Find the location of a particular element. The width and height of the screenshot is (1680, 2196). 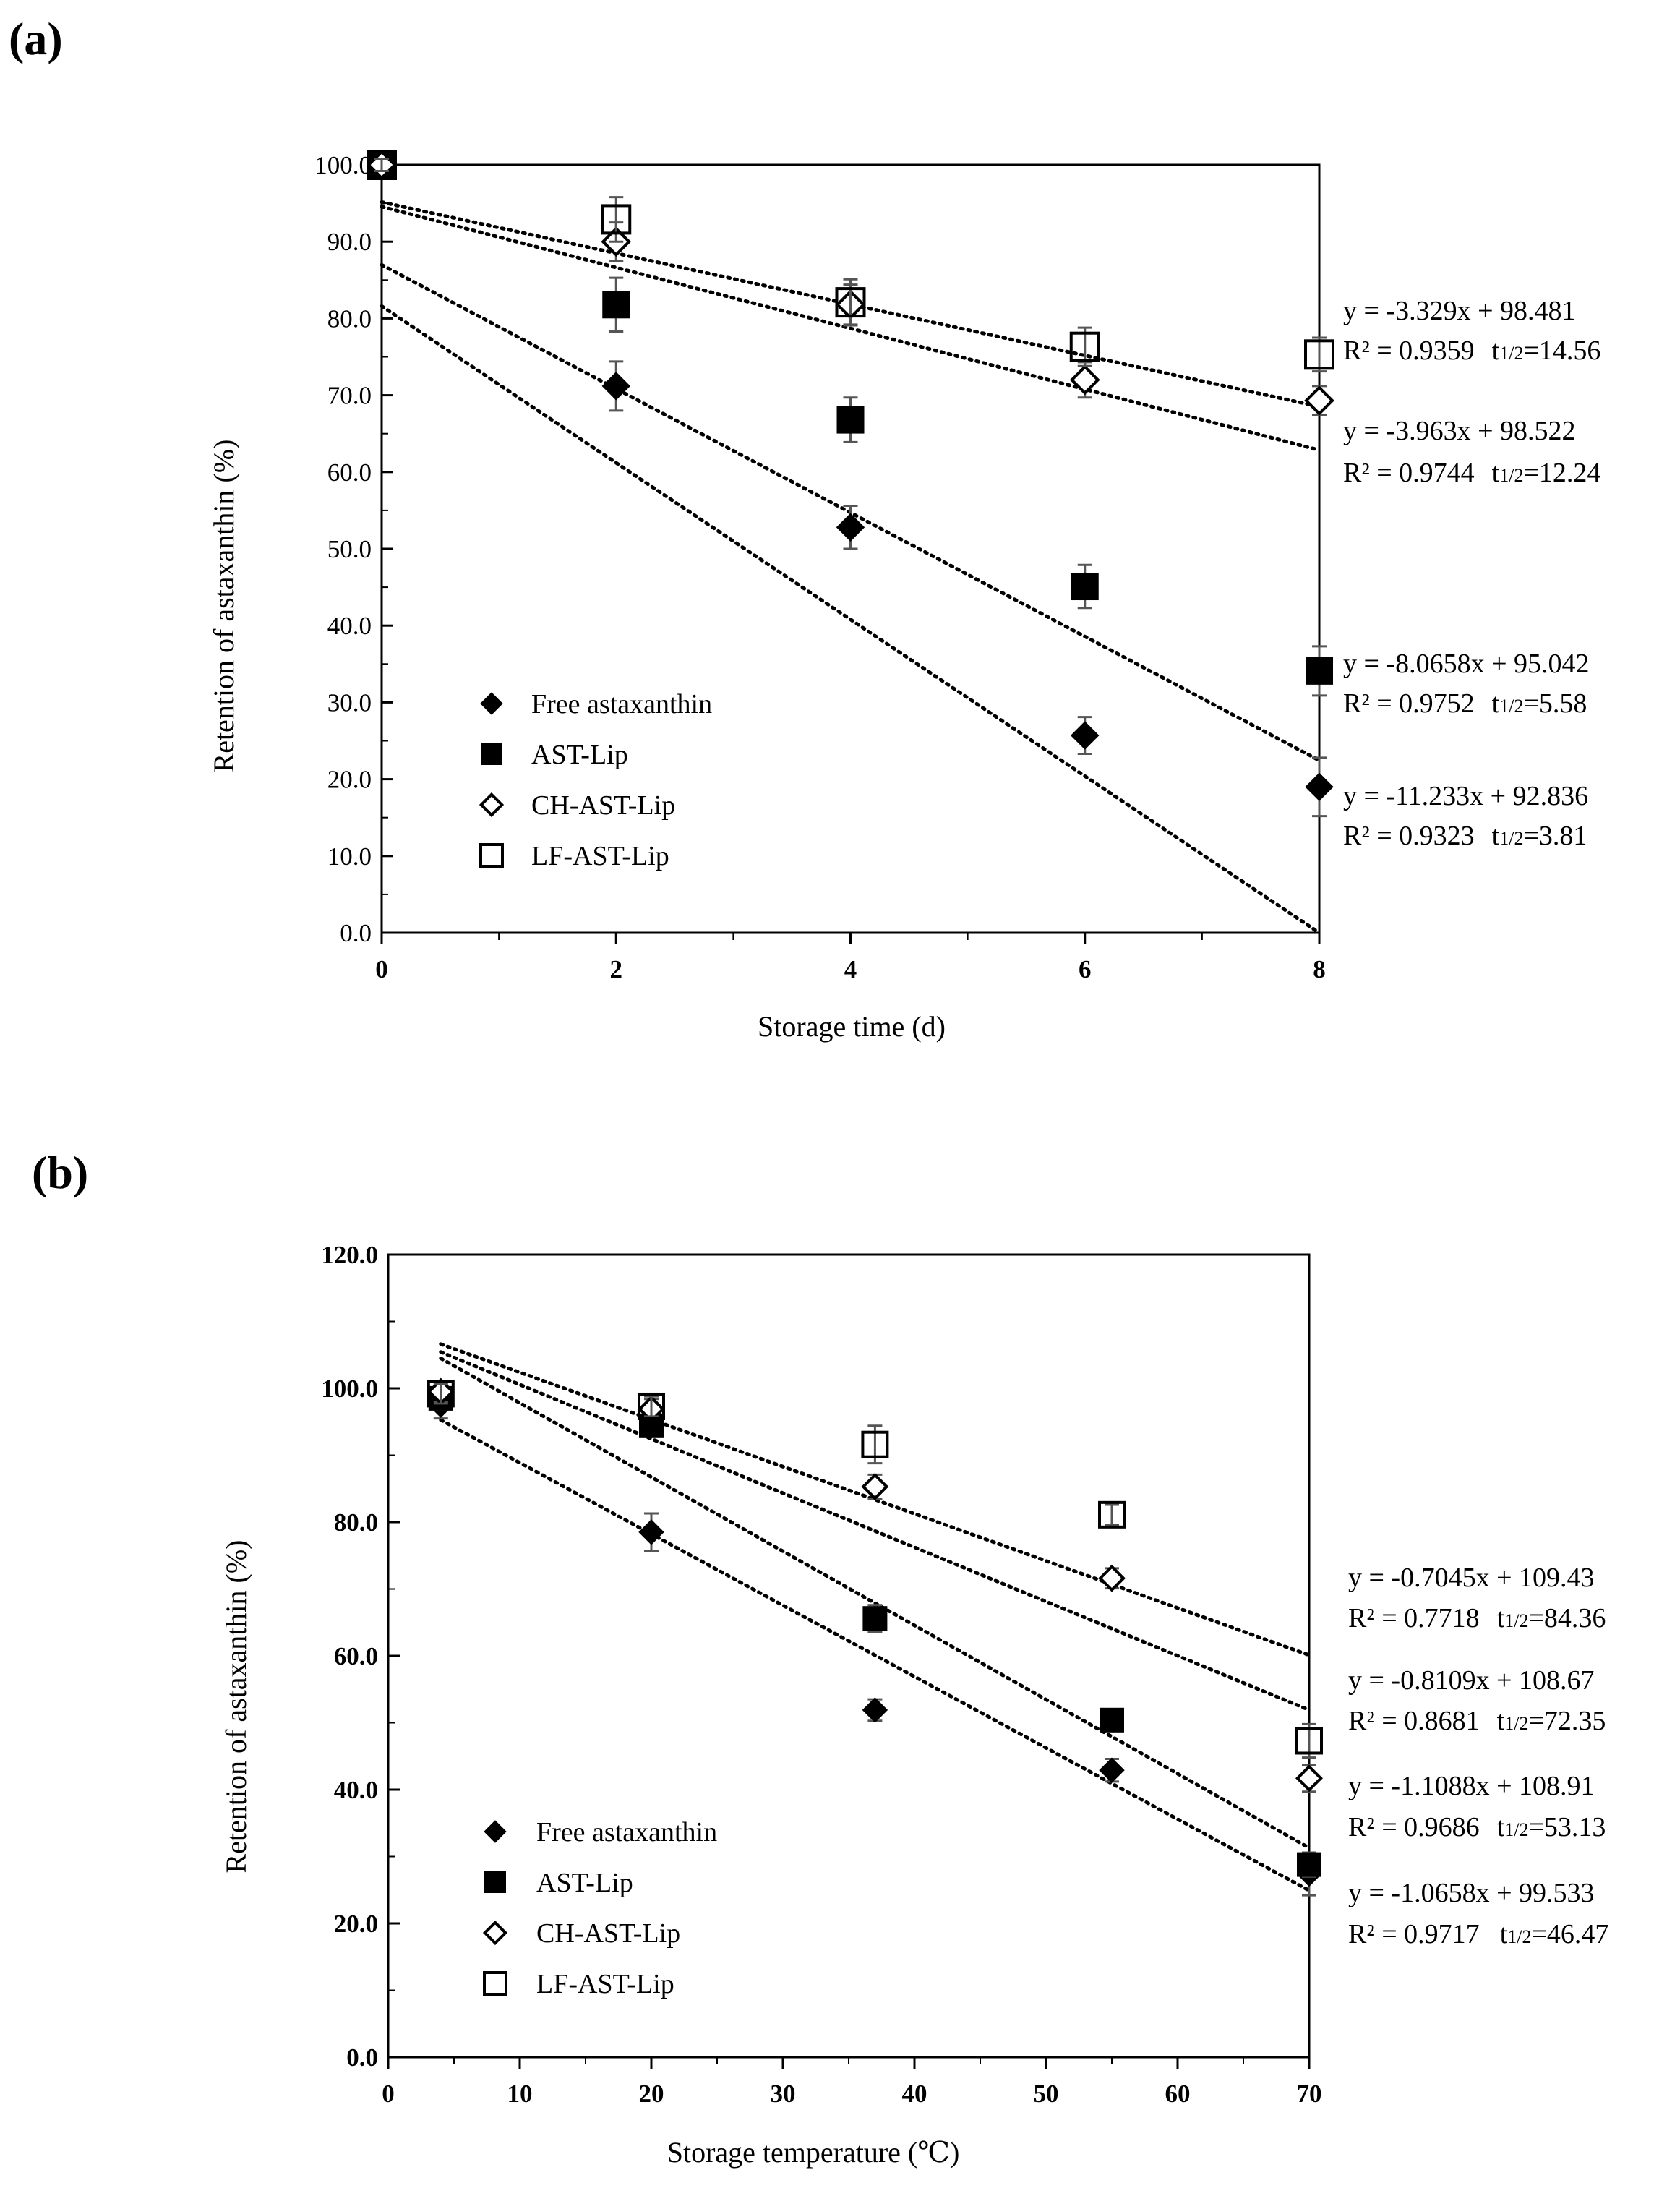

series-ast-lip is located at coordinates (850, 424).